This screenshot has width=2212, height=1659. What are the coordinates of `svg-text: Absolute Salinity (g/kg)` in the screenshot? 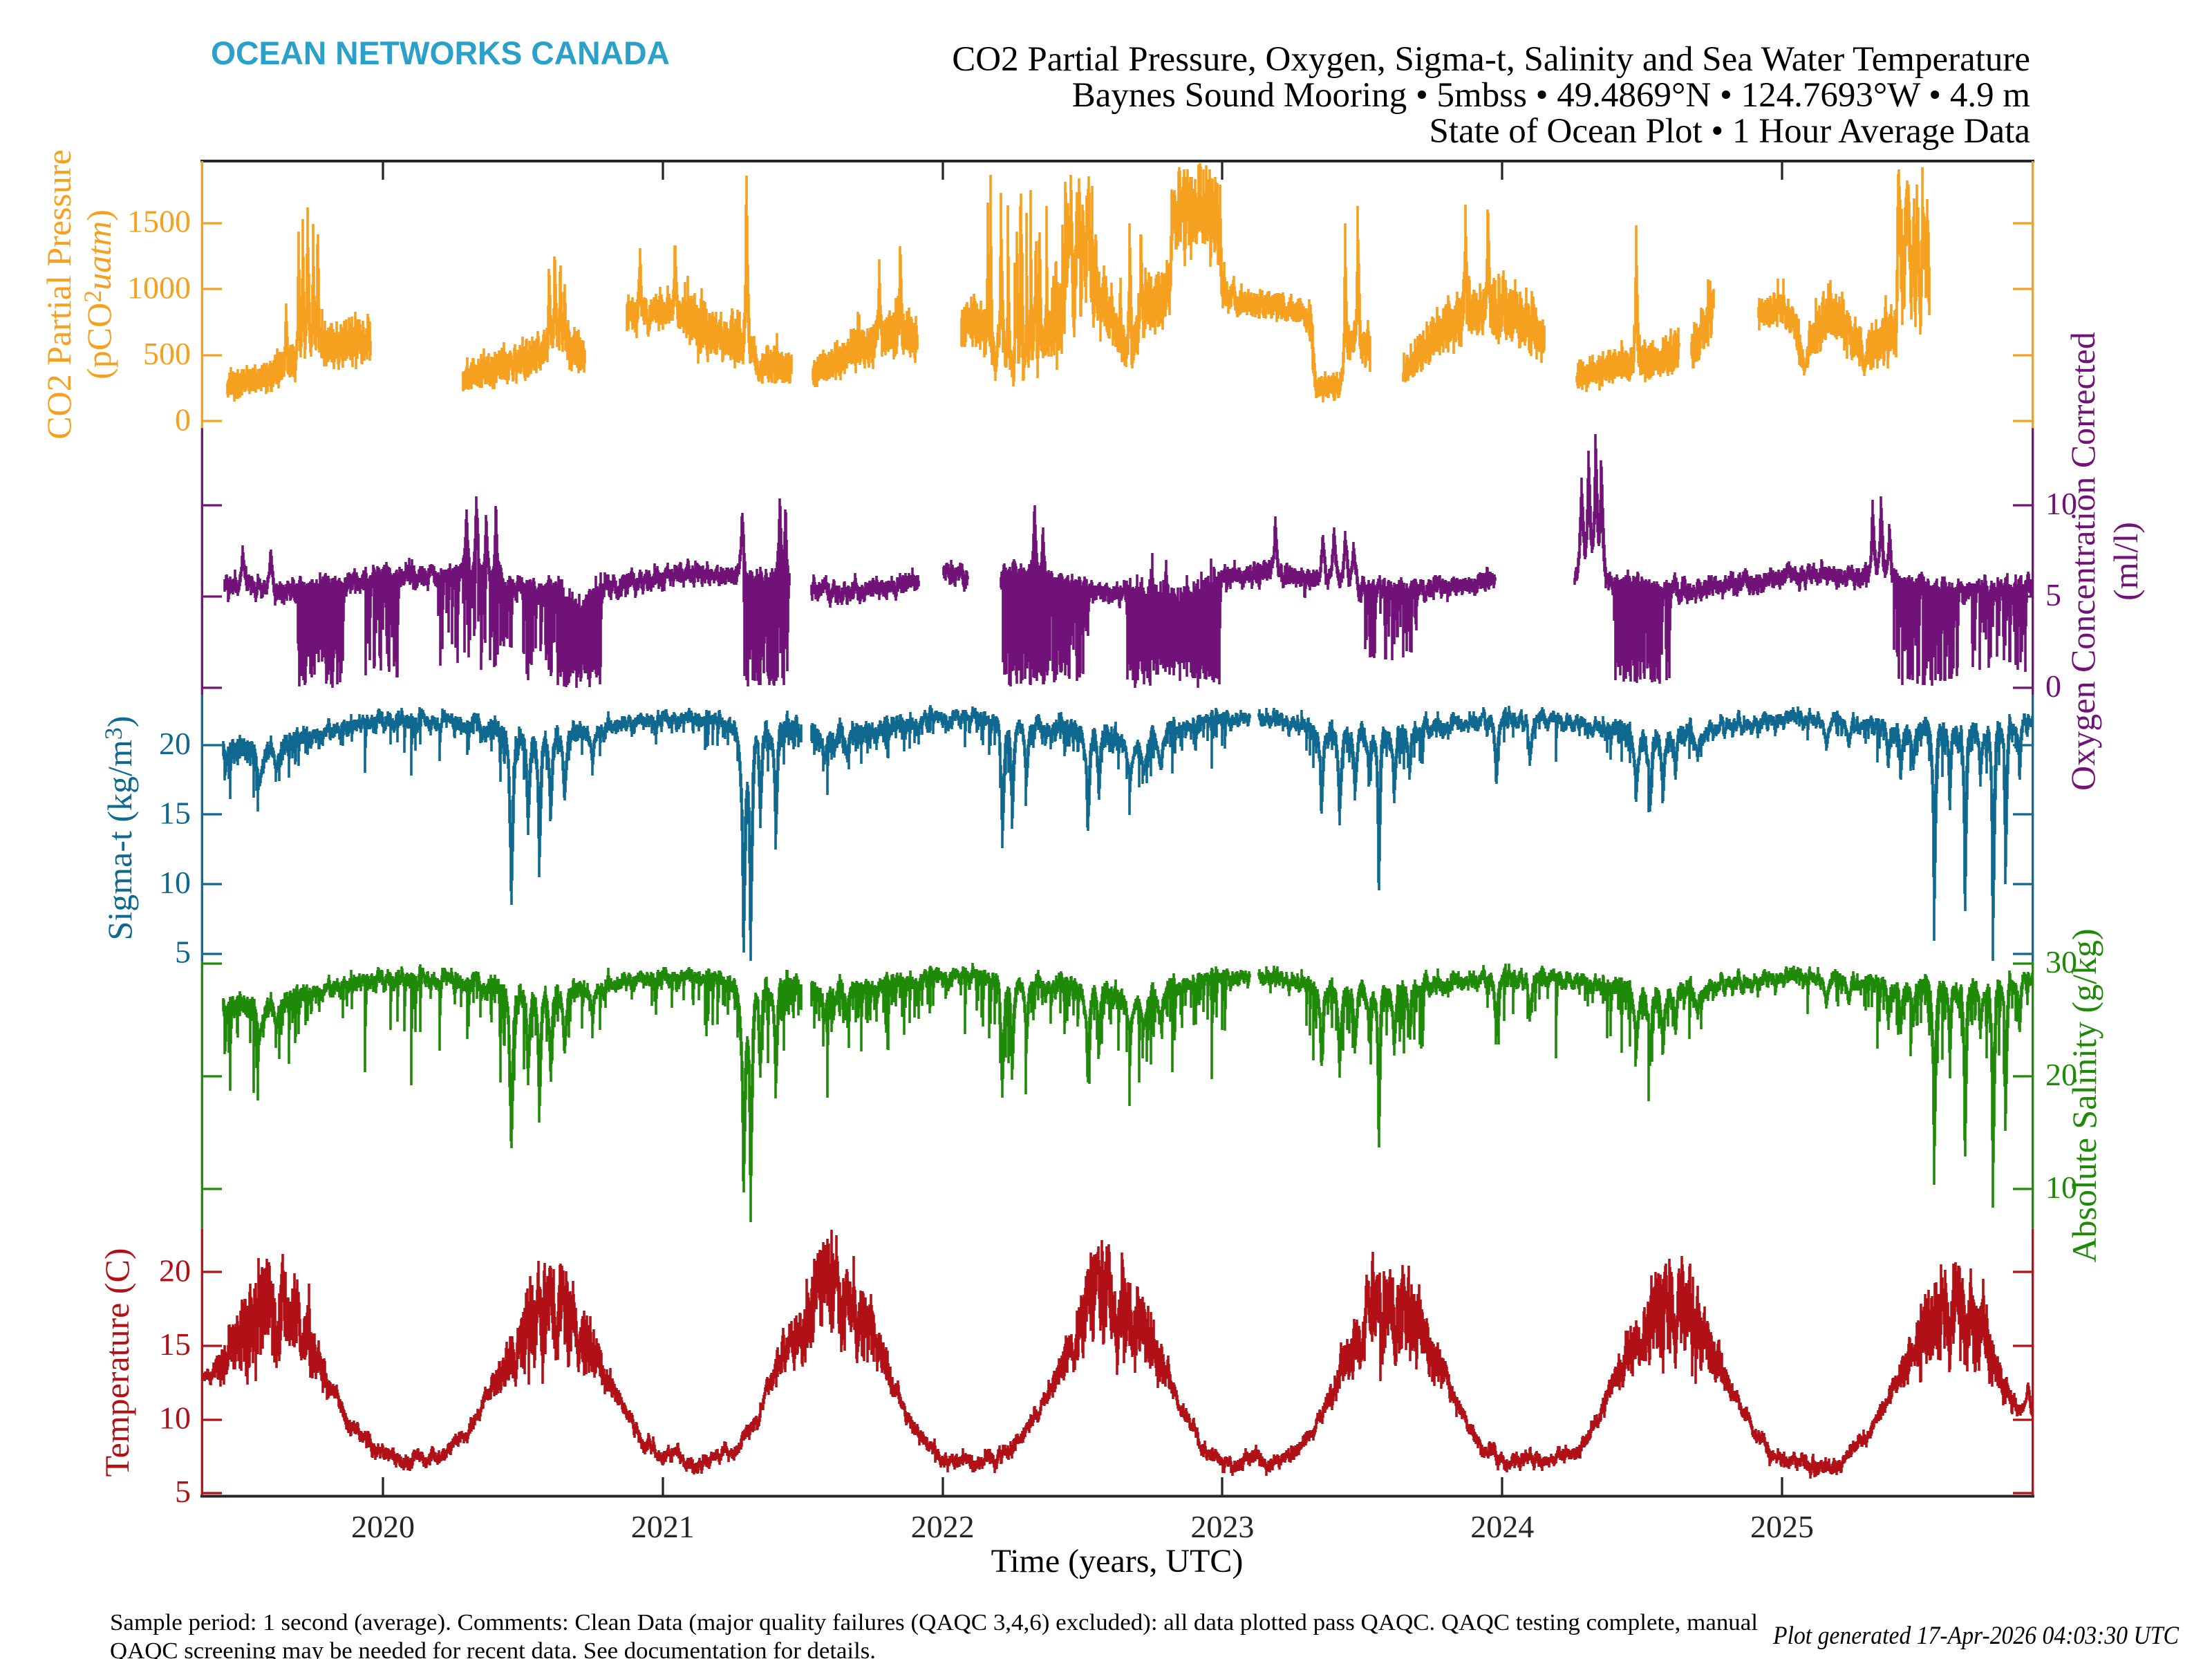 It's located at (2084, 1095).